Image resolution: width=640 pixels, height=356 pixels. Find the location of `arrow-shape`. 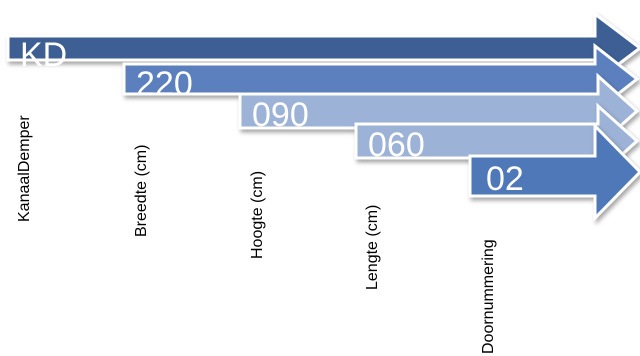

arrow-shape is located at coordinates (554, 172).